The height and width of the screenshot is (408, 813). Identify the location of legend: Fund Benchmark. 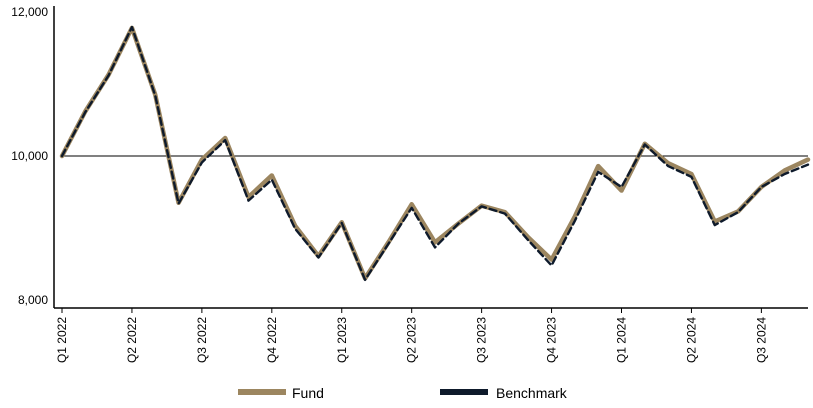
(403, 393).